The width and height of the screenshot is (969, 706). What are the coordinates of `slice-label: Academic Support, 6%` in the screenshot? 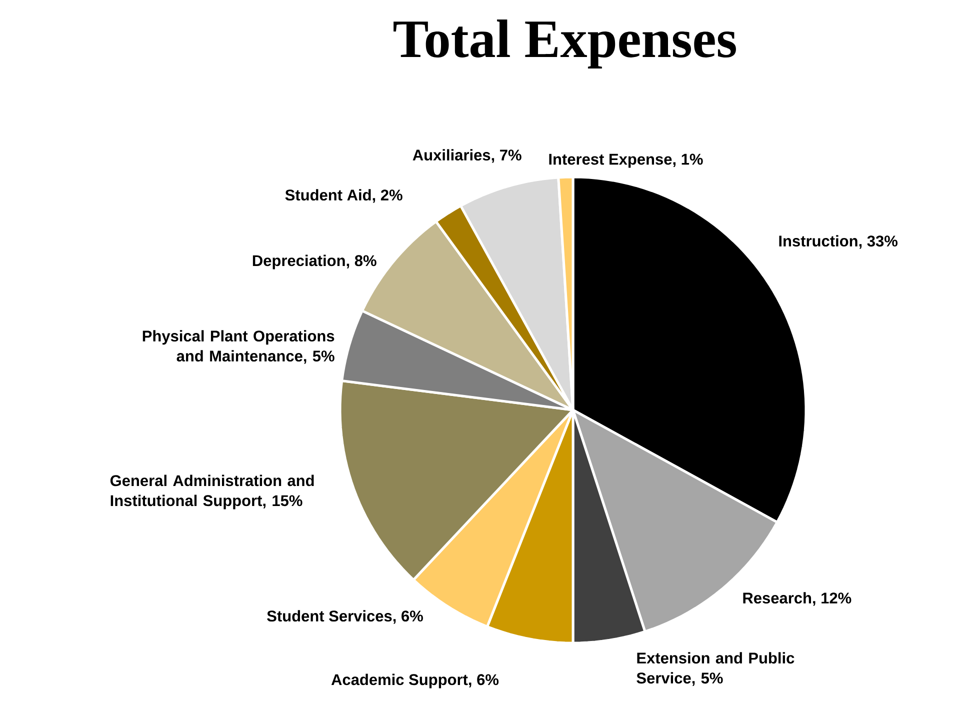 It's located at (415, 681).